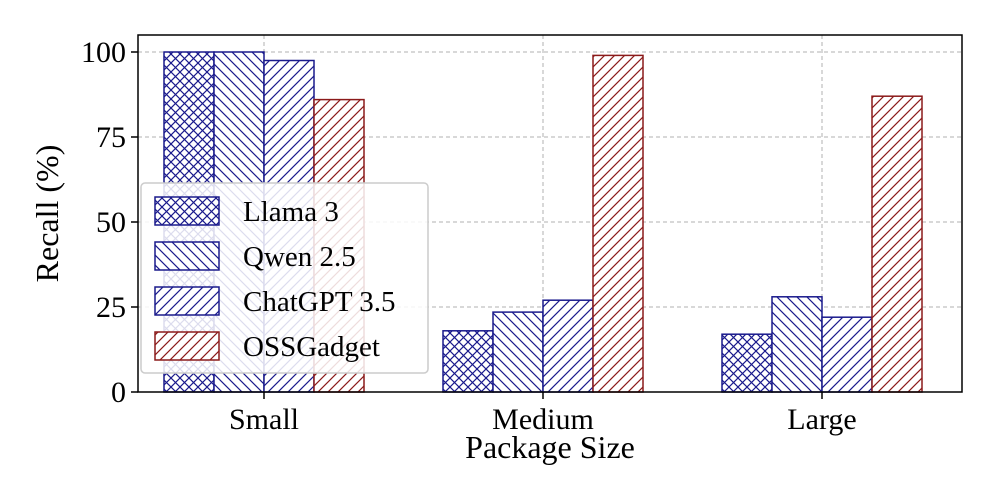 This screenshot has height=498, width=996. Describe the element at coordinates (103, 52) in the screenshot. I see `y-tick-label: 100` at that location.